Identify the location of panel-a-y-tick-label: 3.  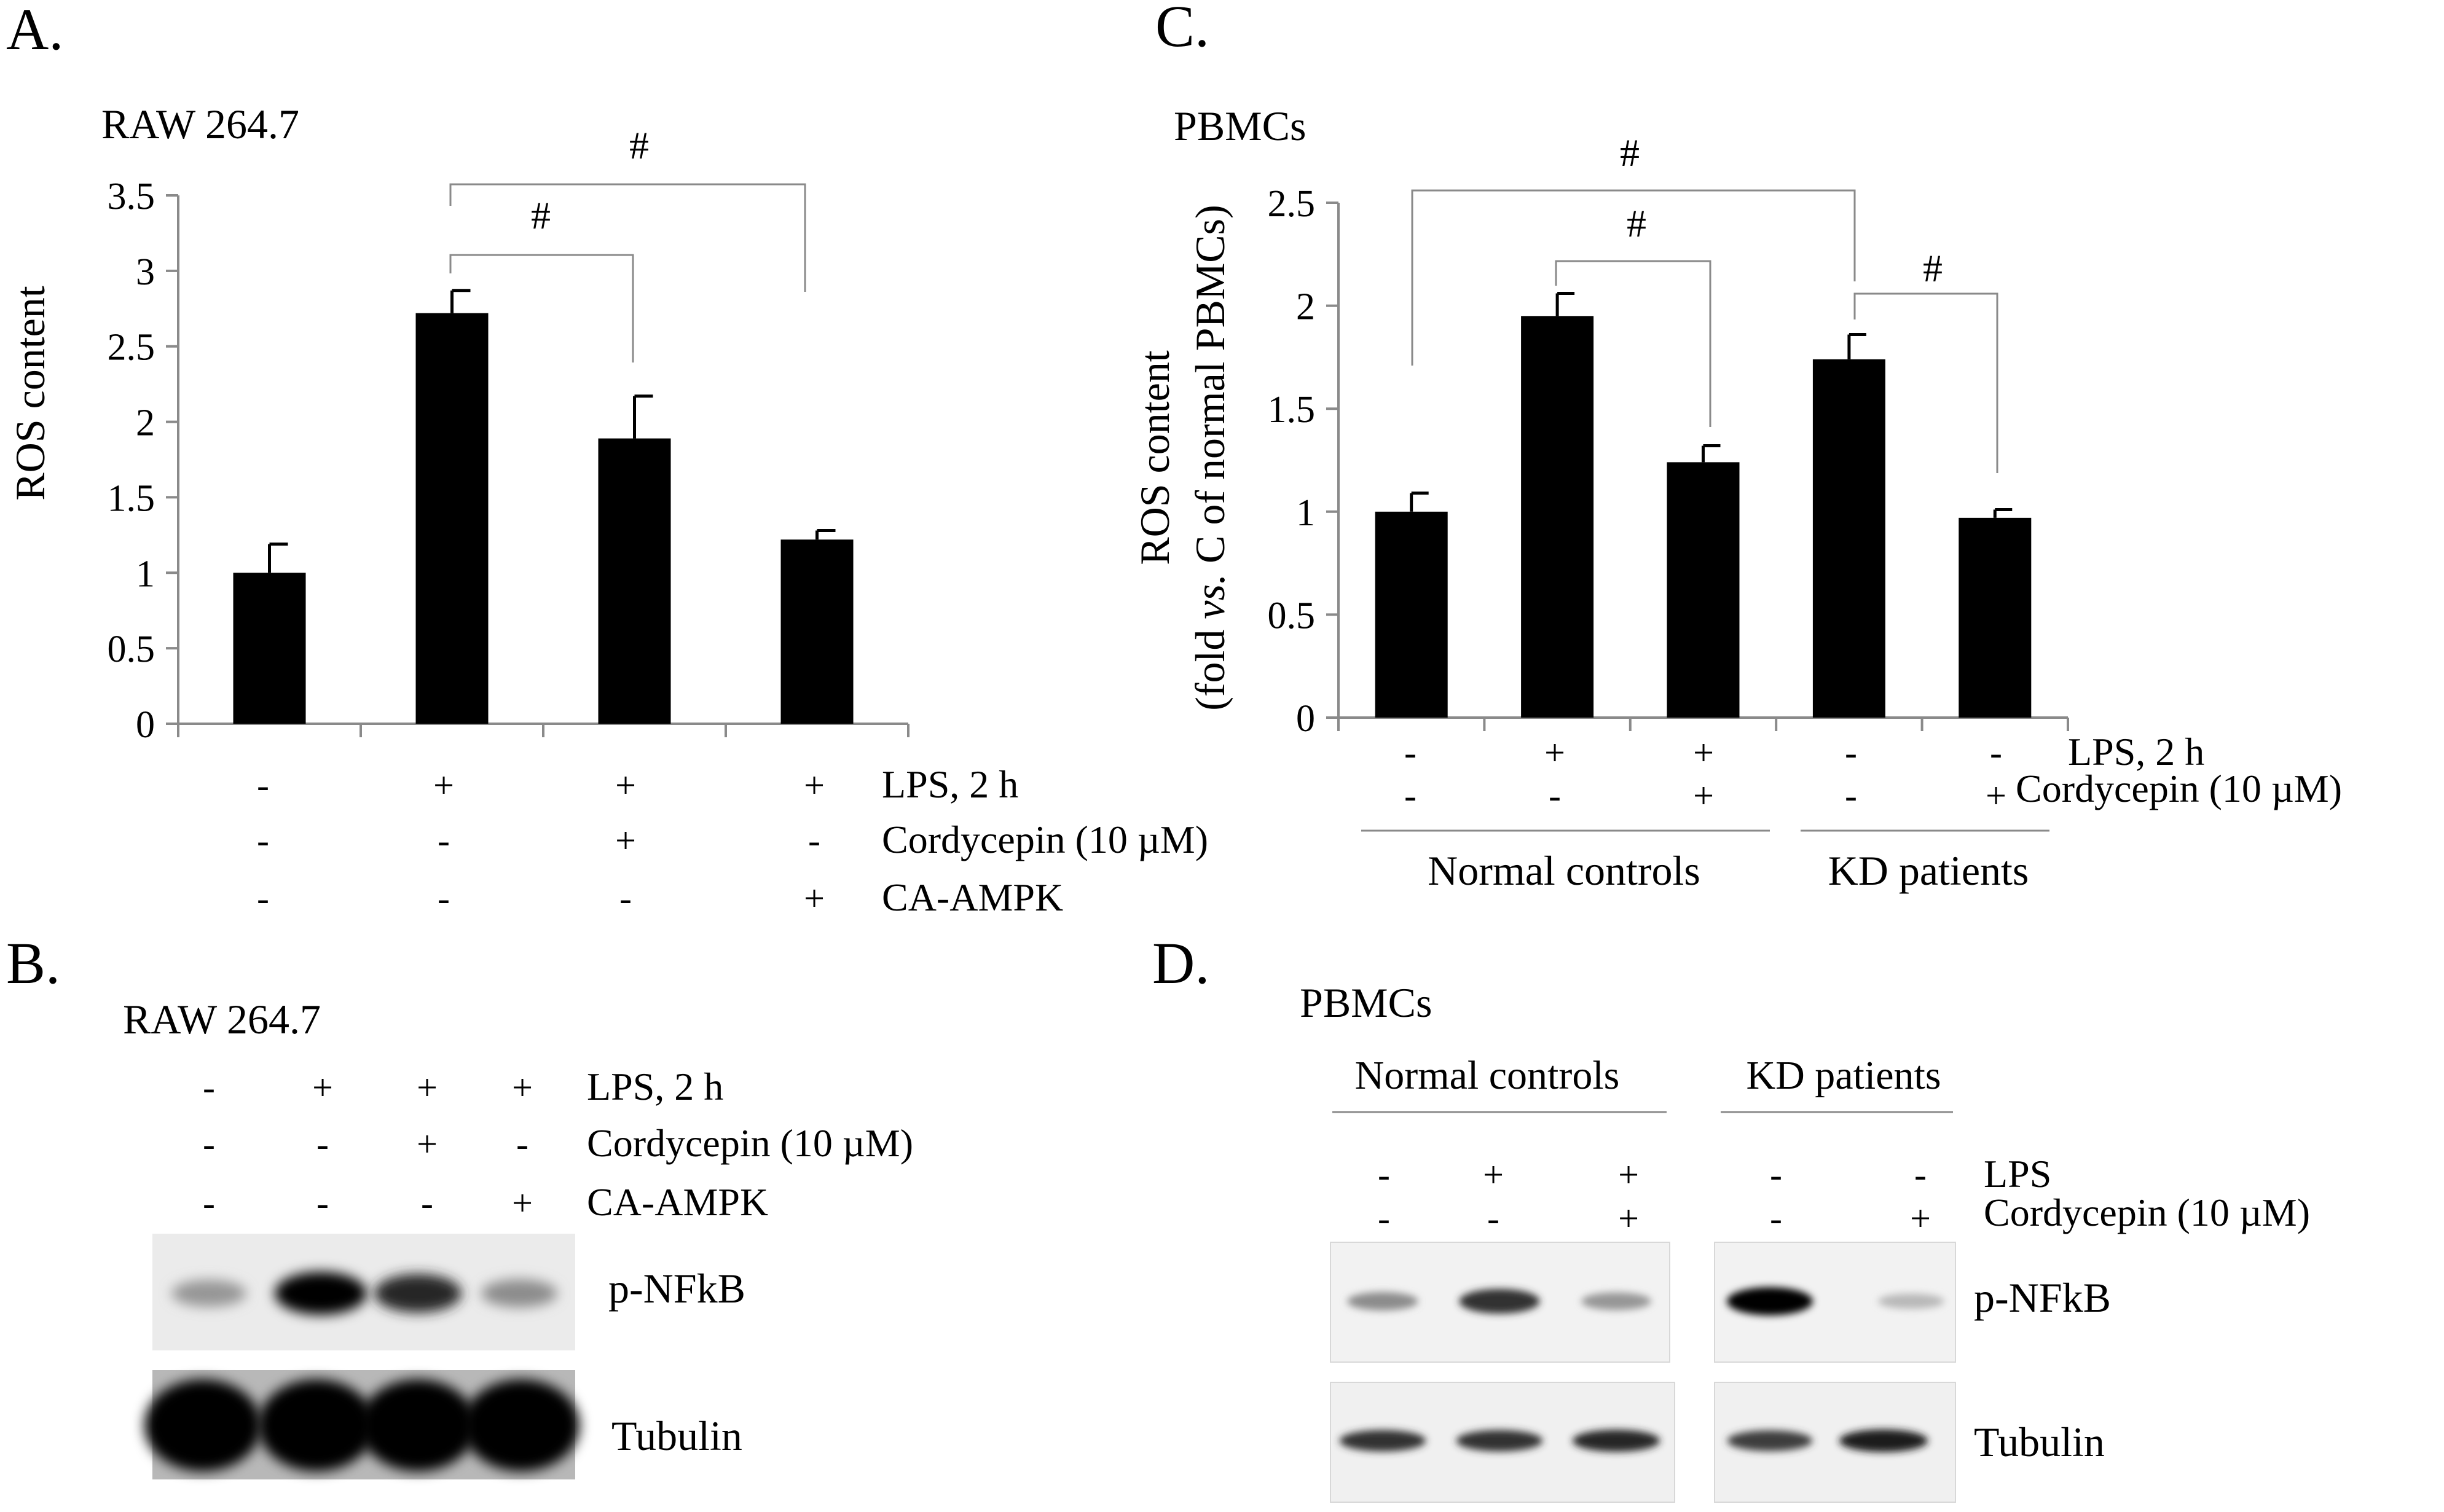
(145, 272).